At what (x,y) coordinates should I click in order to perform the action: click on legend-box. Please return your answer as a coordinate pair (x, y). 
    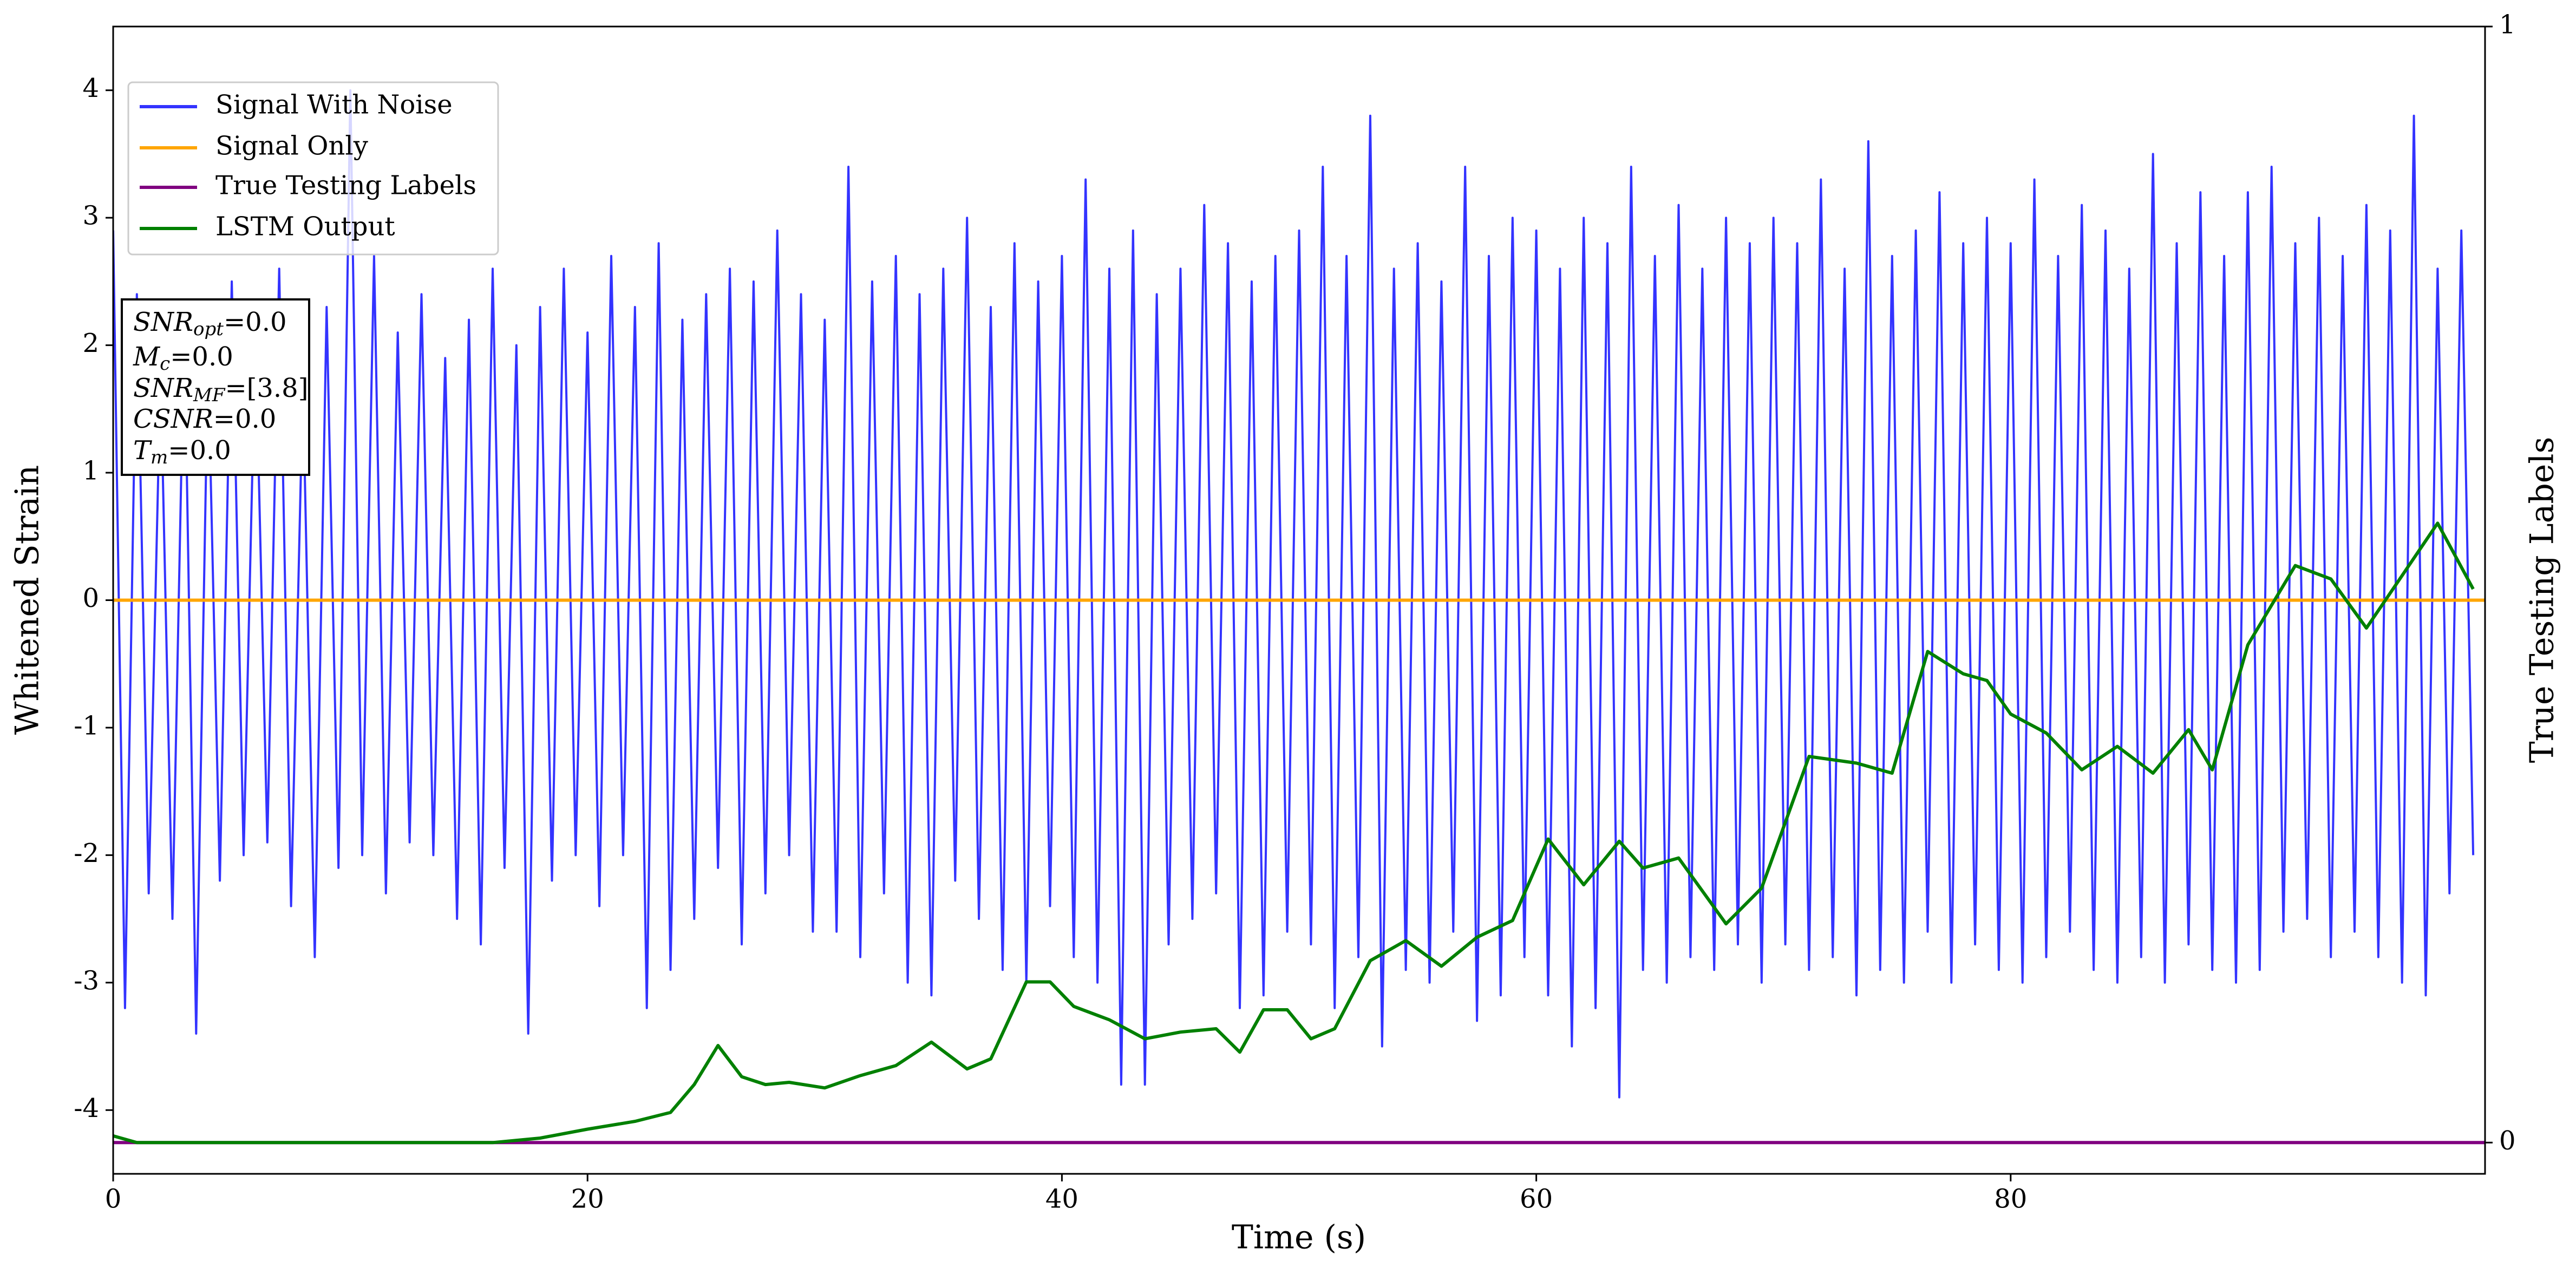
    Looking at the image, I should click on (313, 168).